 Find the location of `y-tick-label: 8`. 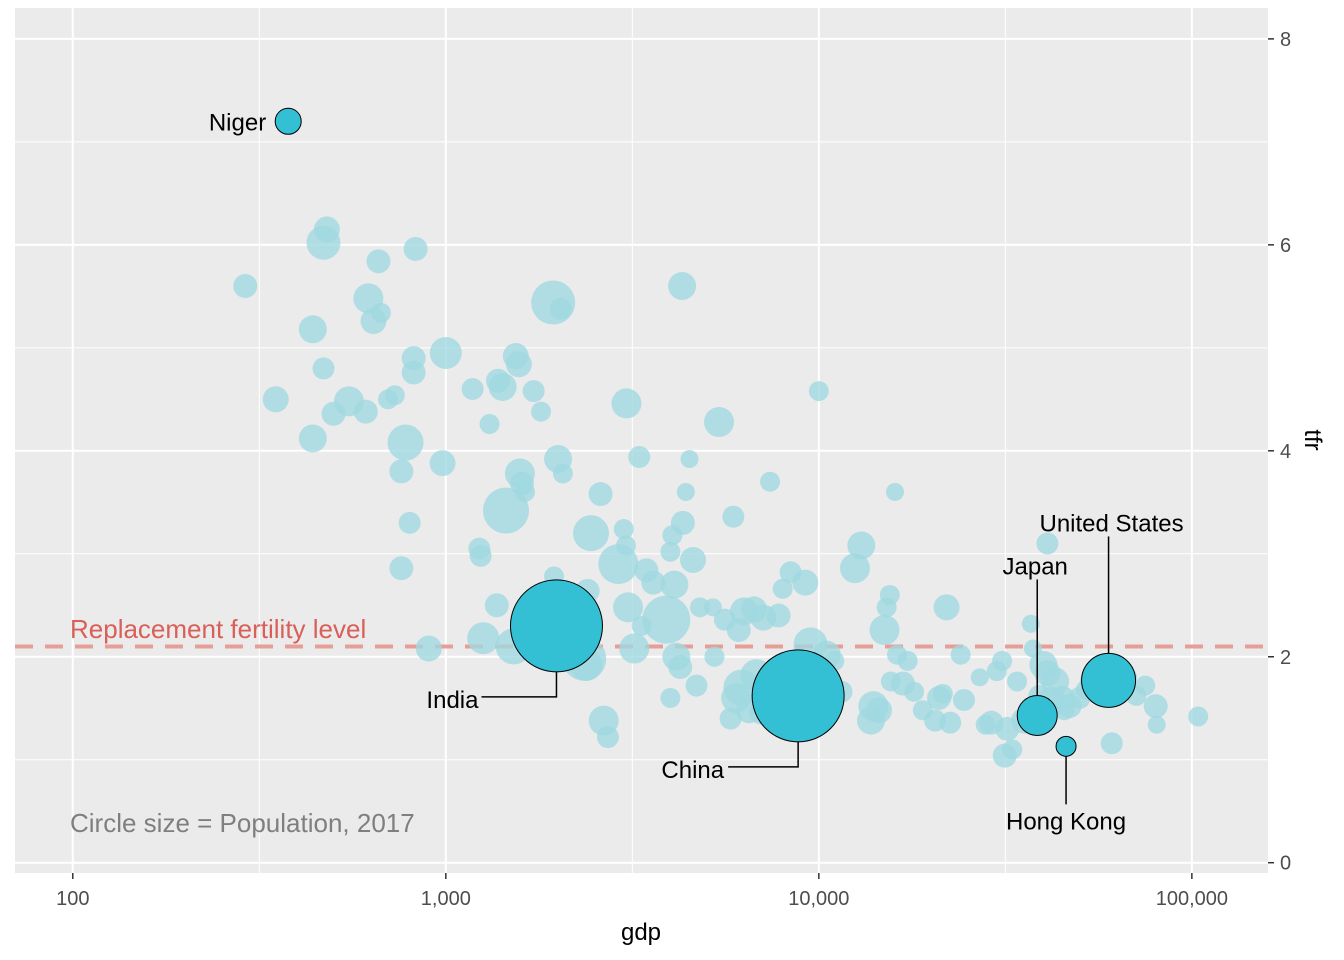

y-tick-label: 8 is located at coordinates (1285, 40).